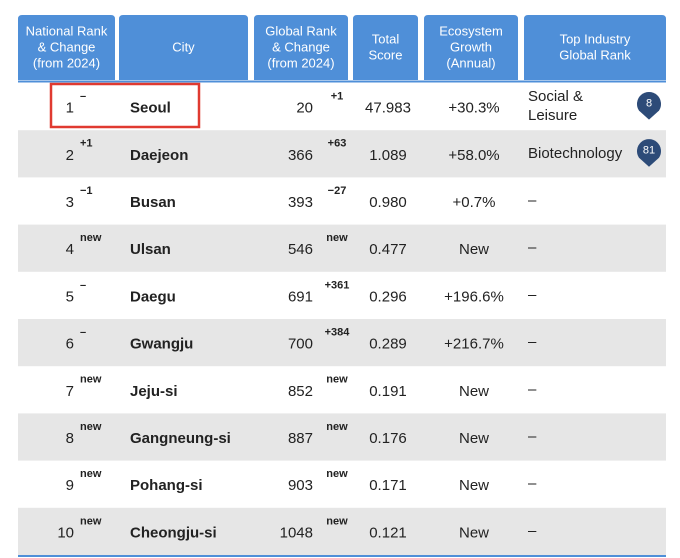 This screenshot has height=558, width=680. I want to click on growth: +30.3%, so click(473, 108).